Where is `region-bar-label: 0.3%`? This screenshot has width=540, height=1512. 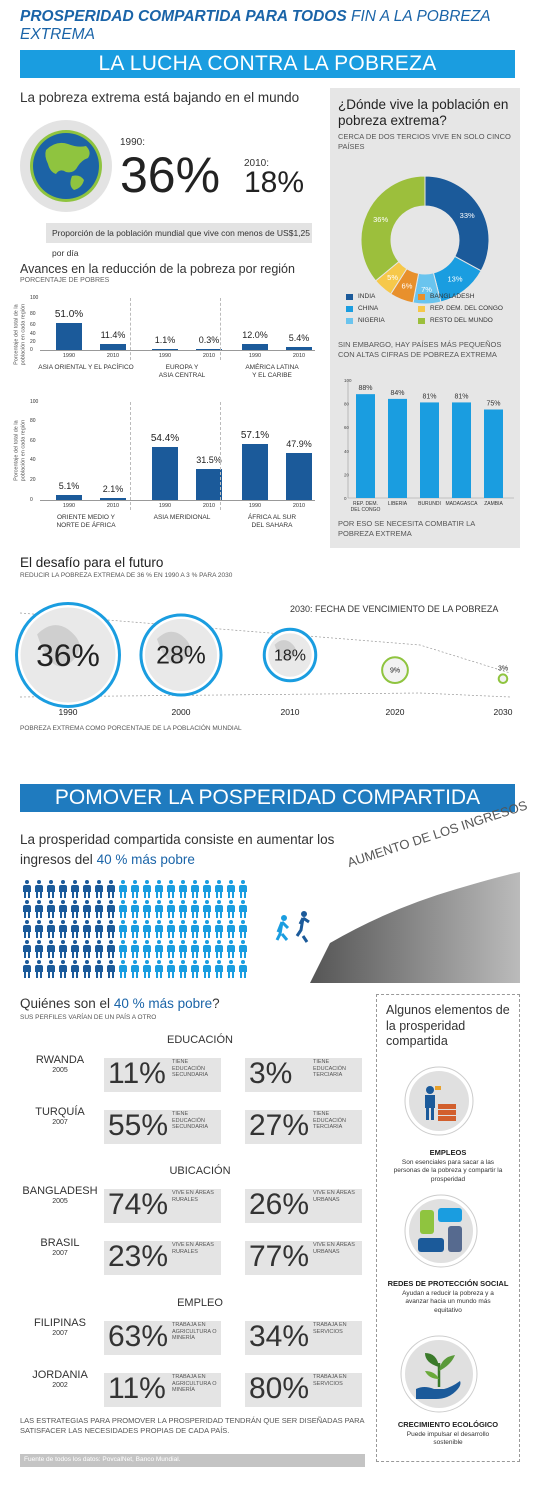
region-bar-label: 0.3% is located at coordinates (209, 339).